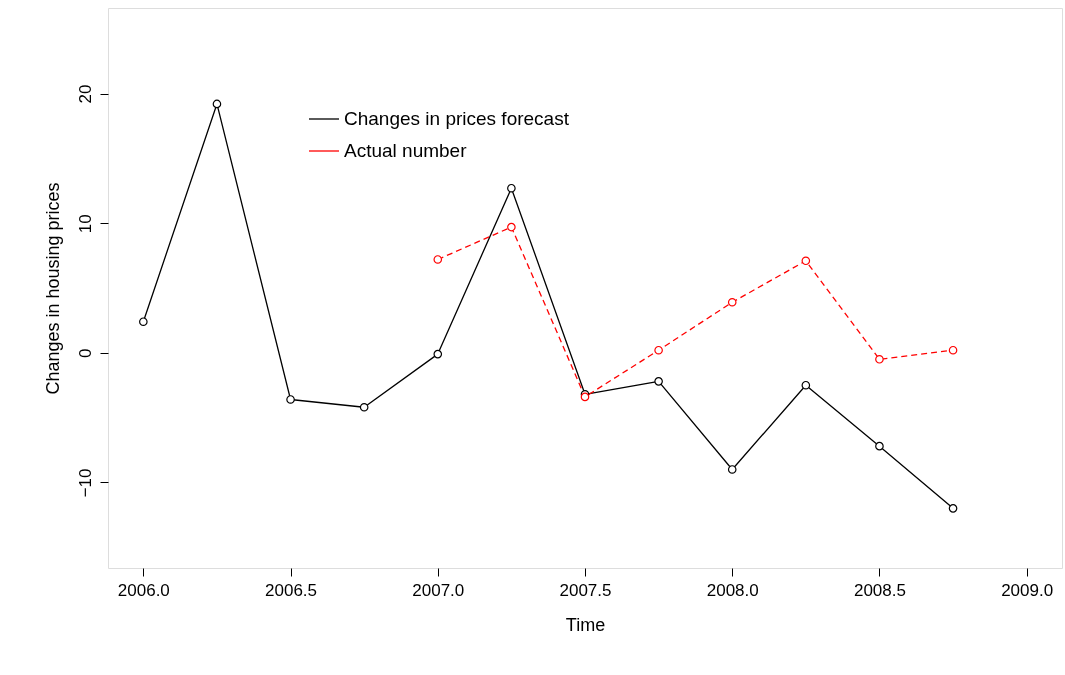  Describe the element at coordinates (291, 590) in the screenshot. I see `x-tick-label: 2006.5` at that location.